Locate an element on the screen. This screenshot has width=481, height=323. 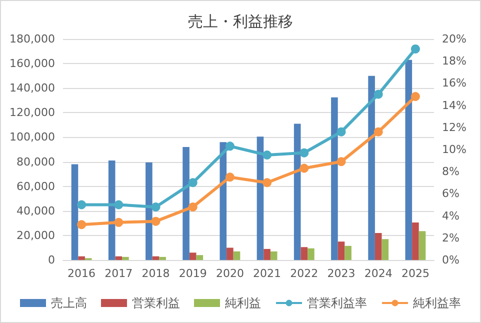
legend-label: 純利益 is located at coordinates (243, 303).